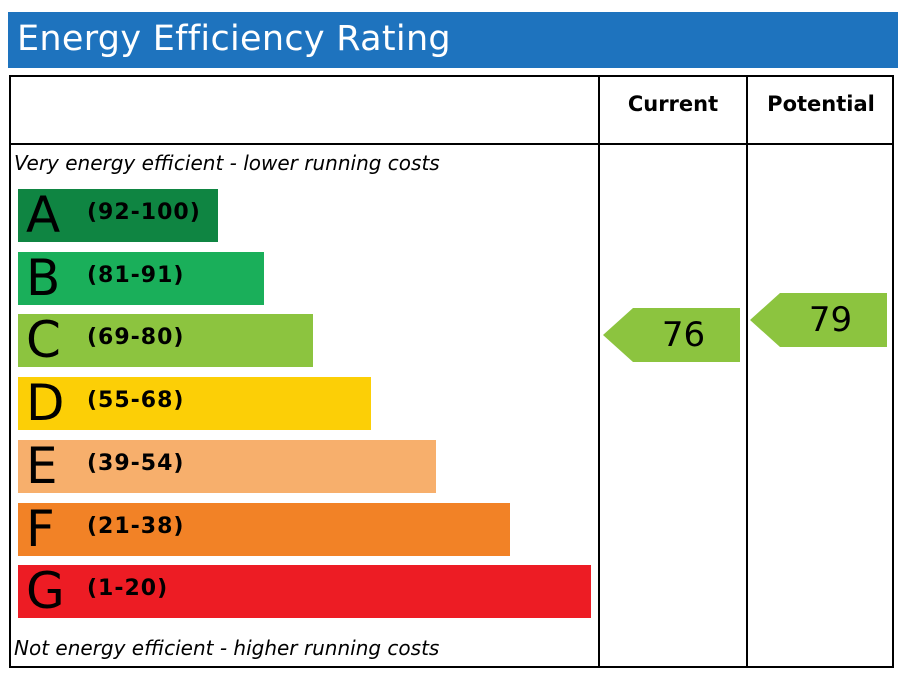  I want to click on band-letter: E, so click(42, 465).